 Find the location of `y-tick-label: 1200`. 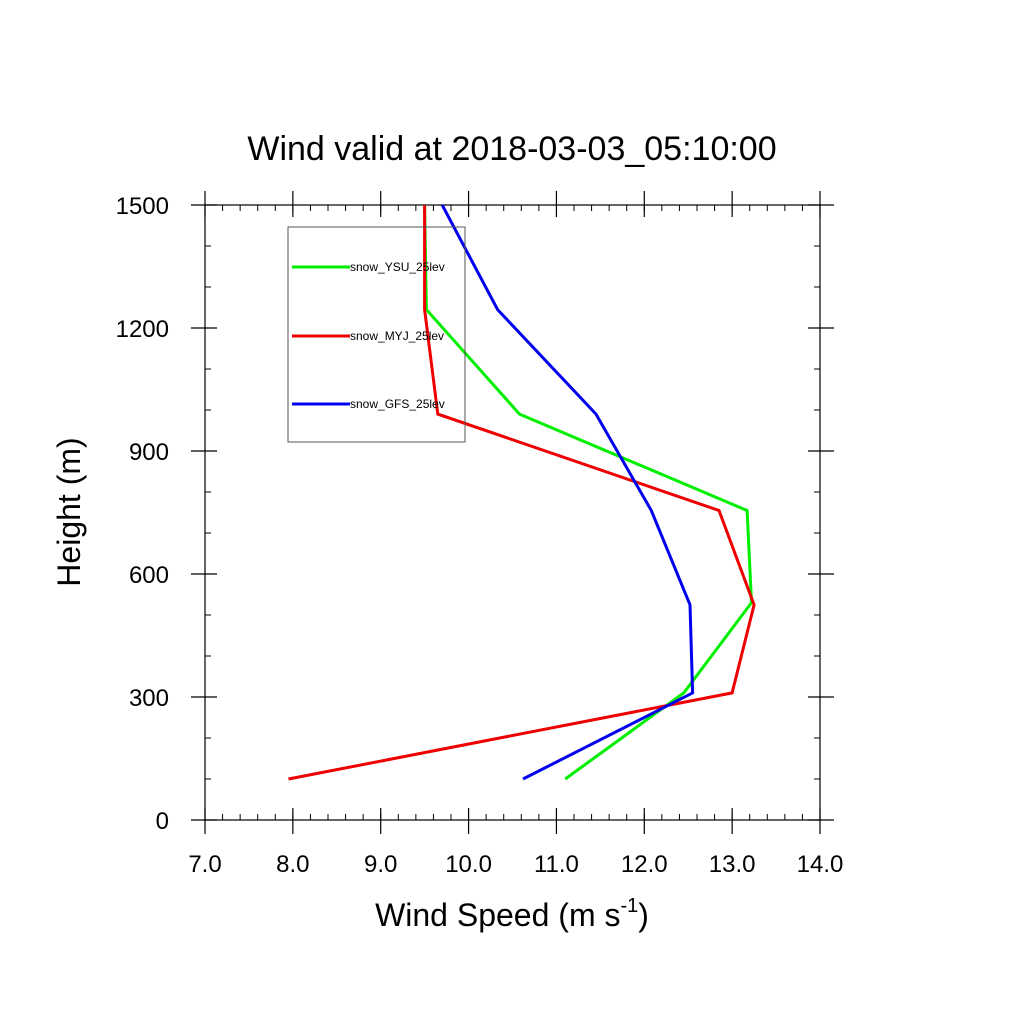

y-tick-label: 1200 is located at coordinates (142, 329).